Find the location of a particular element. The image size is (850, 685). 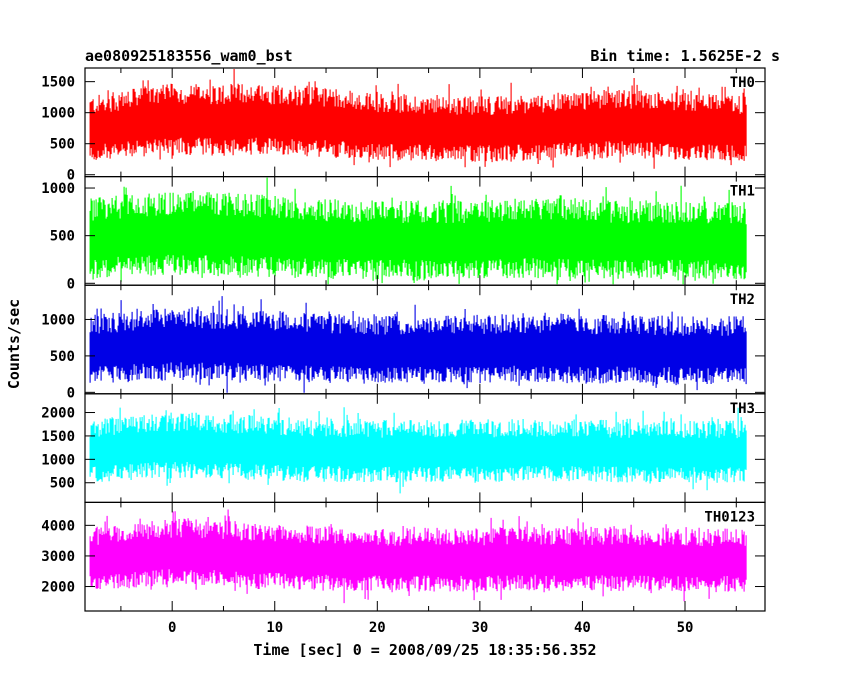

panel-label: TH1 is located at coordinates (742, 192).